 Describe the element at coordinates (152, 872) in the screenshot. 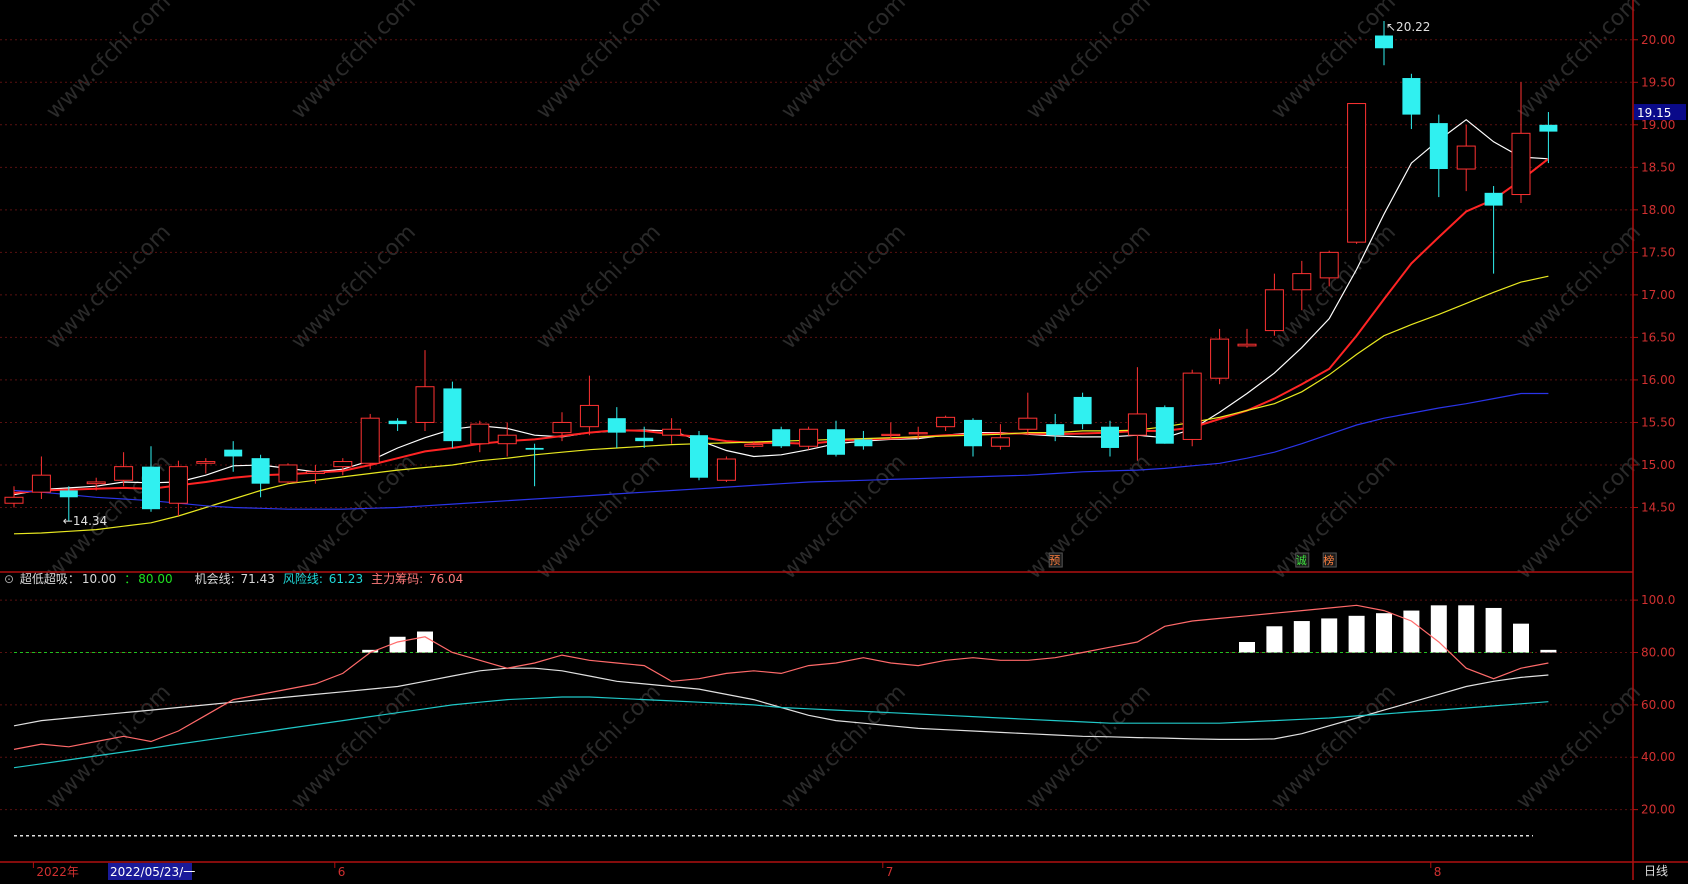

I see `crosshair-date-label: 2022/05/23/一` at that location.